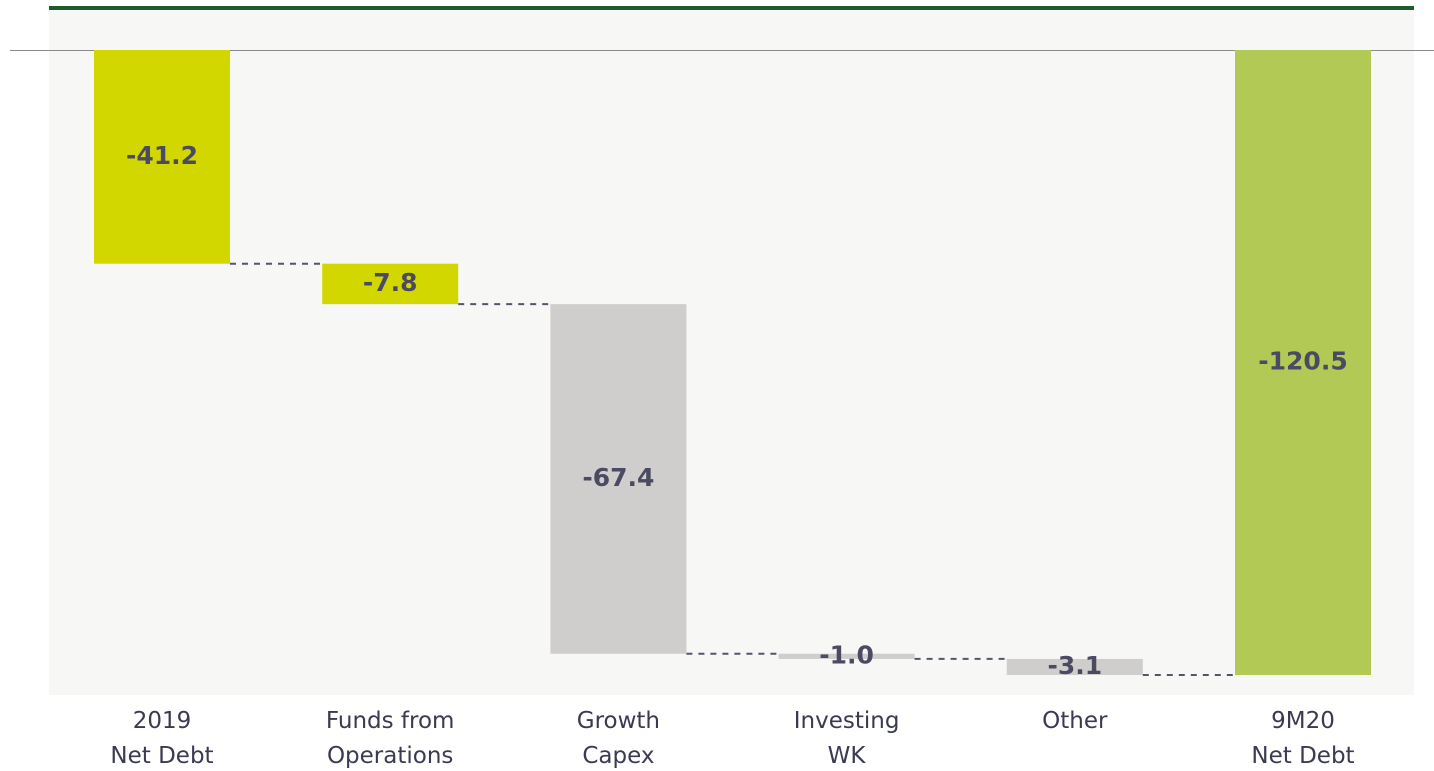  I want to click on top-rule, so click(731, 8).